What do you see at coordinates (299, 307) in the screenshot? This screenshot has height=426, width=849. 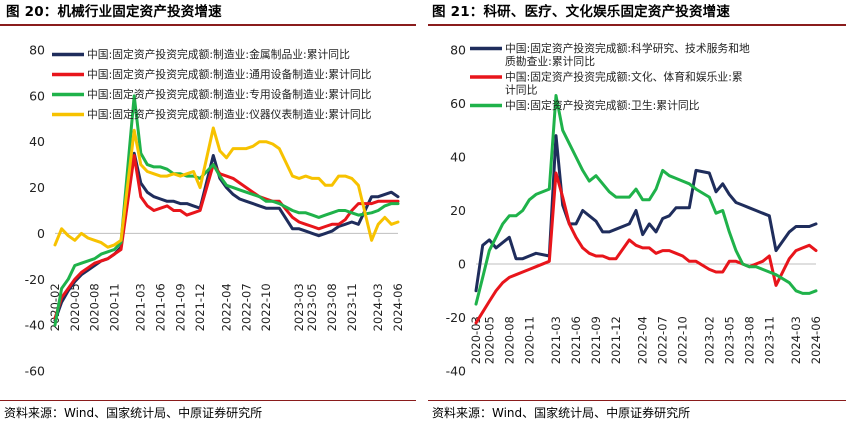 I see `x-tick-label: 2023-03` at bounding box center [299, 307].